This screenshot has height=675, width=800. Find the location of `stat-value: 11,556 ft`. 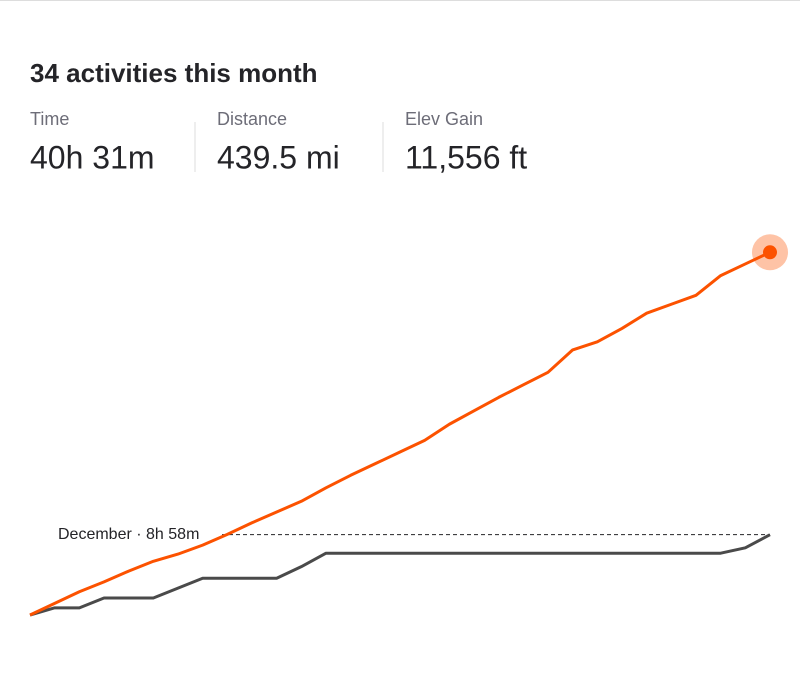

stat-value: 11,556 ft is located at coordinates (466, 157).